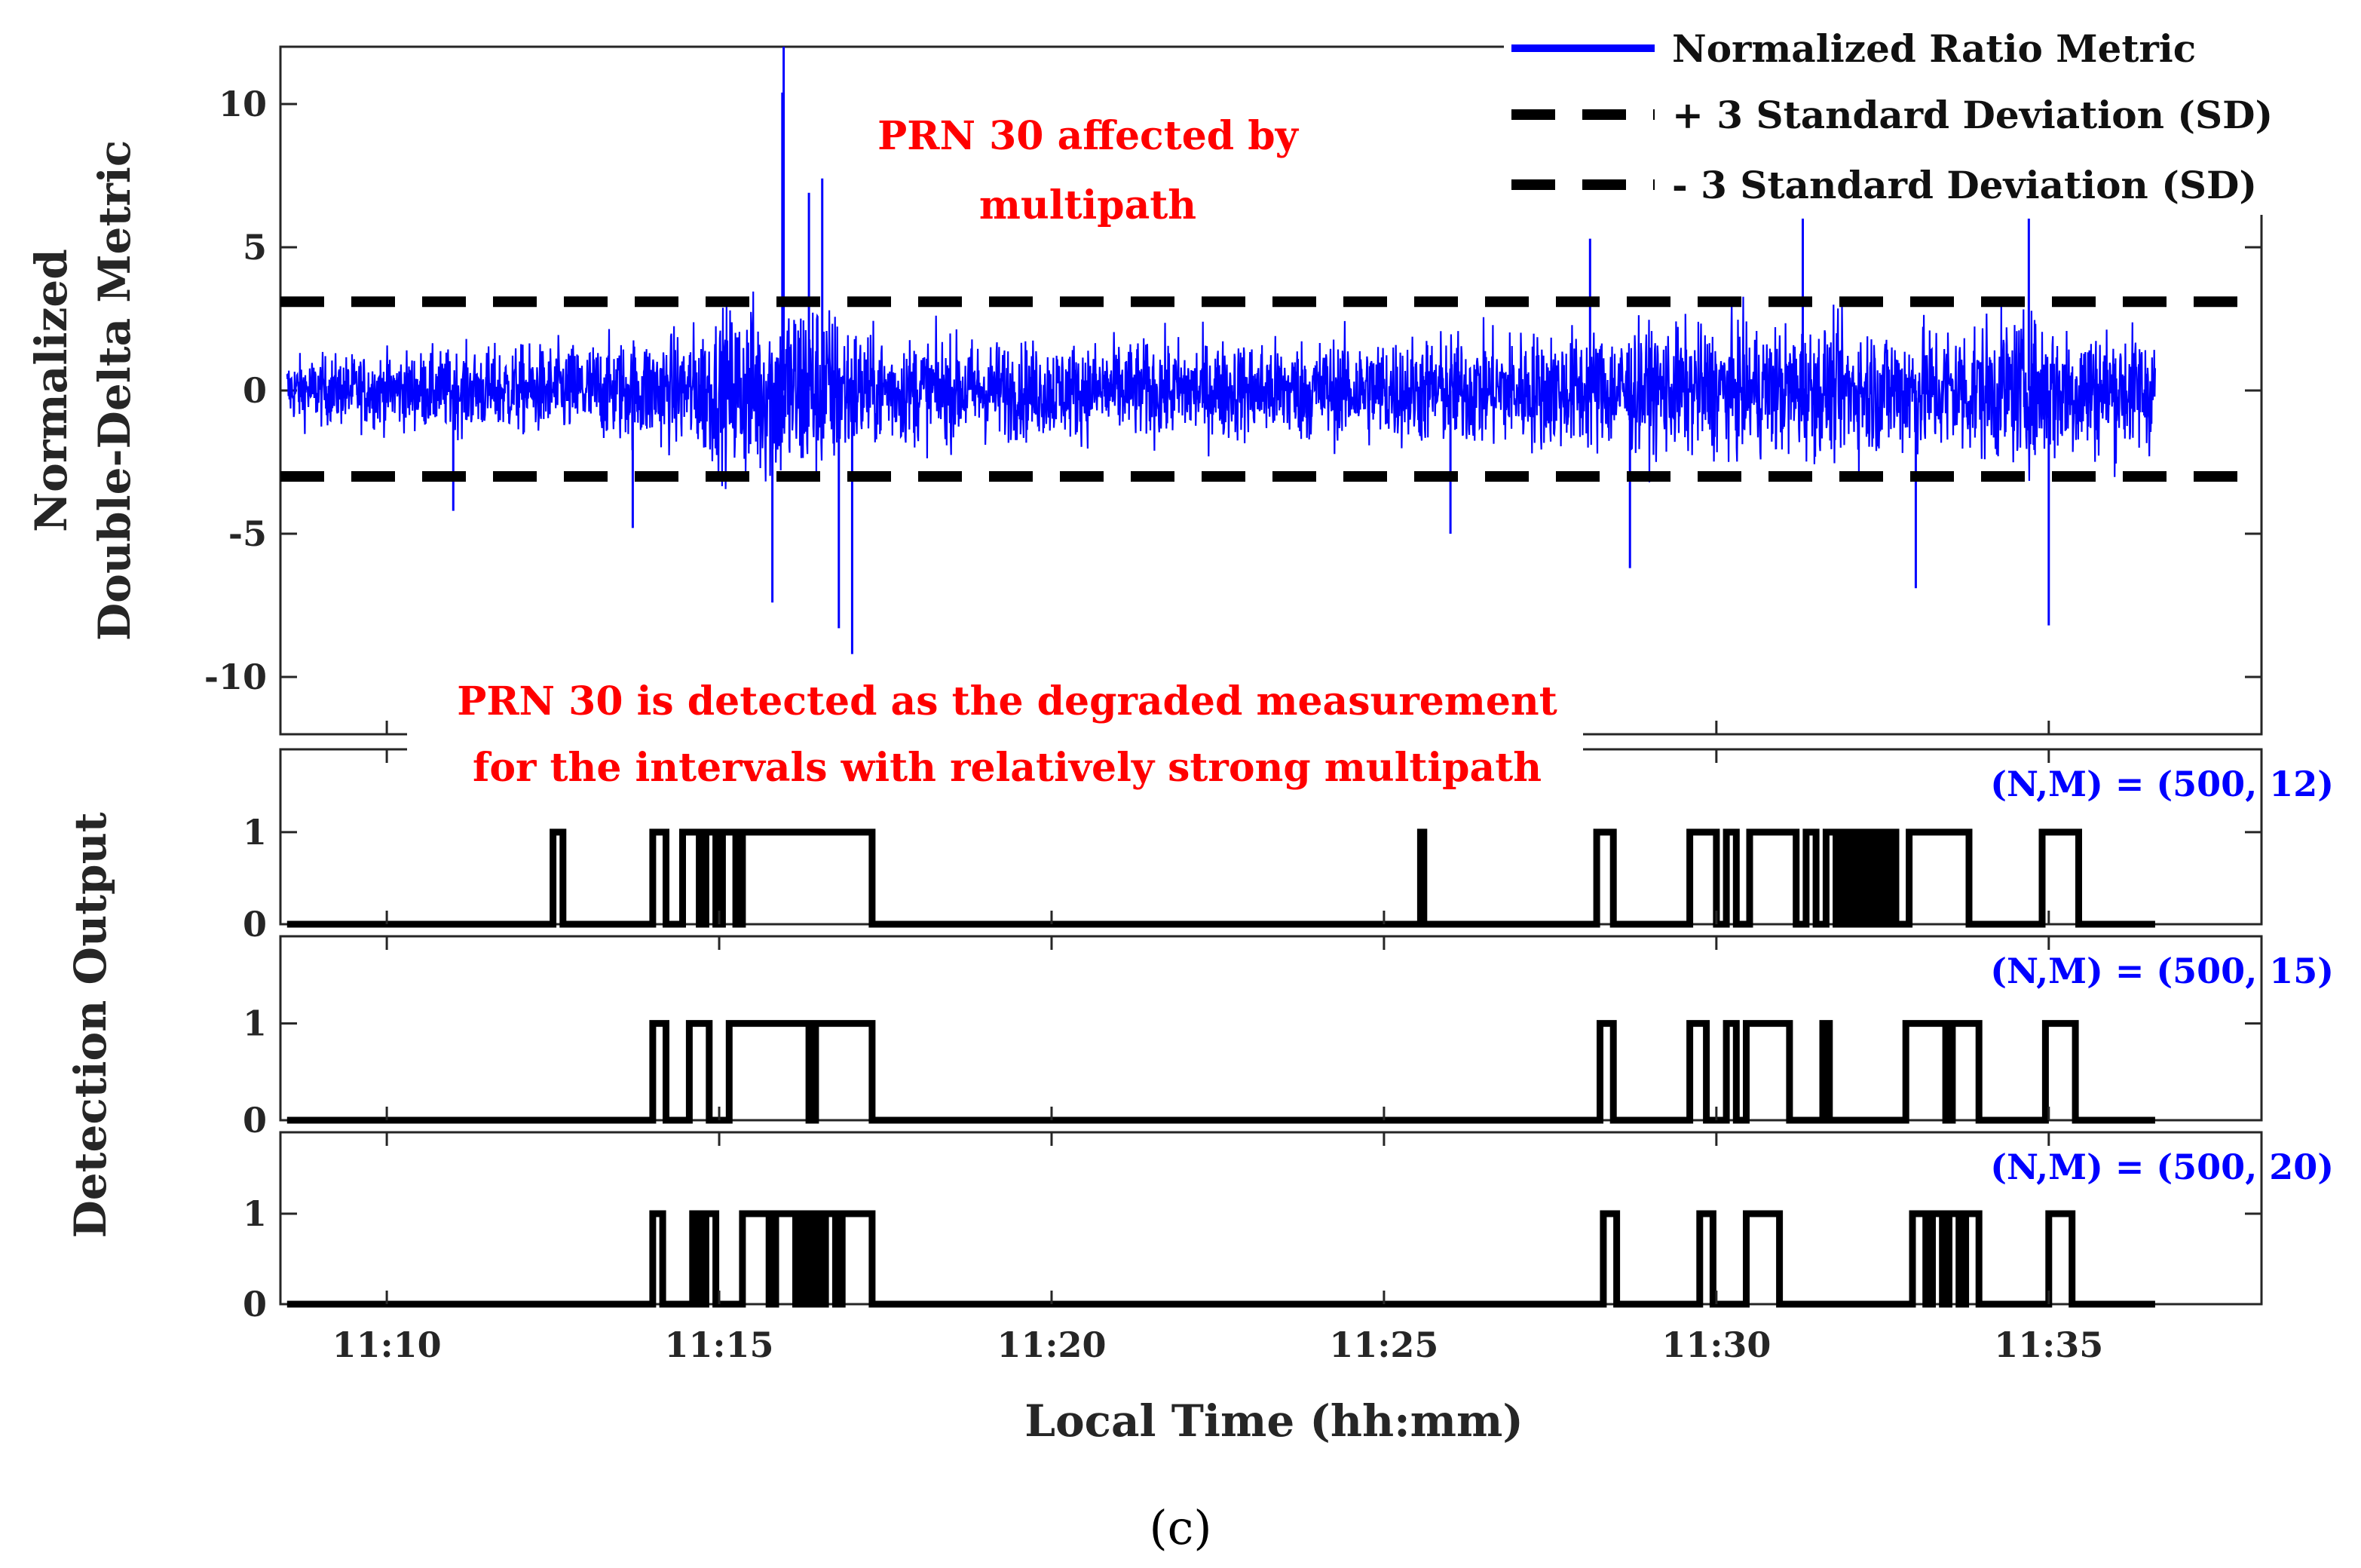 This screenshot has width=2361, height=1568. I want to click on x-axis-label: Local Time (hh:mm), so click(1273, 1421).